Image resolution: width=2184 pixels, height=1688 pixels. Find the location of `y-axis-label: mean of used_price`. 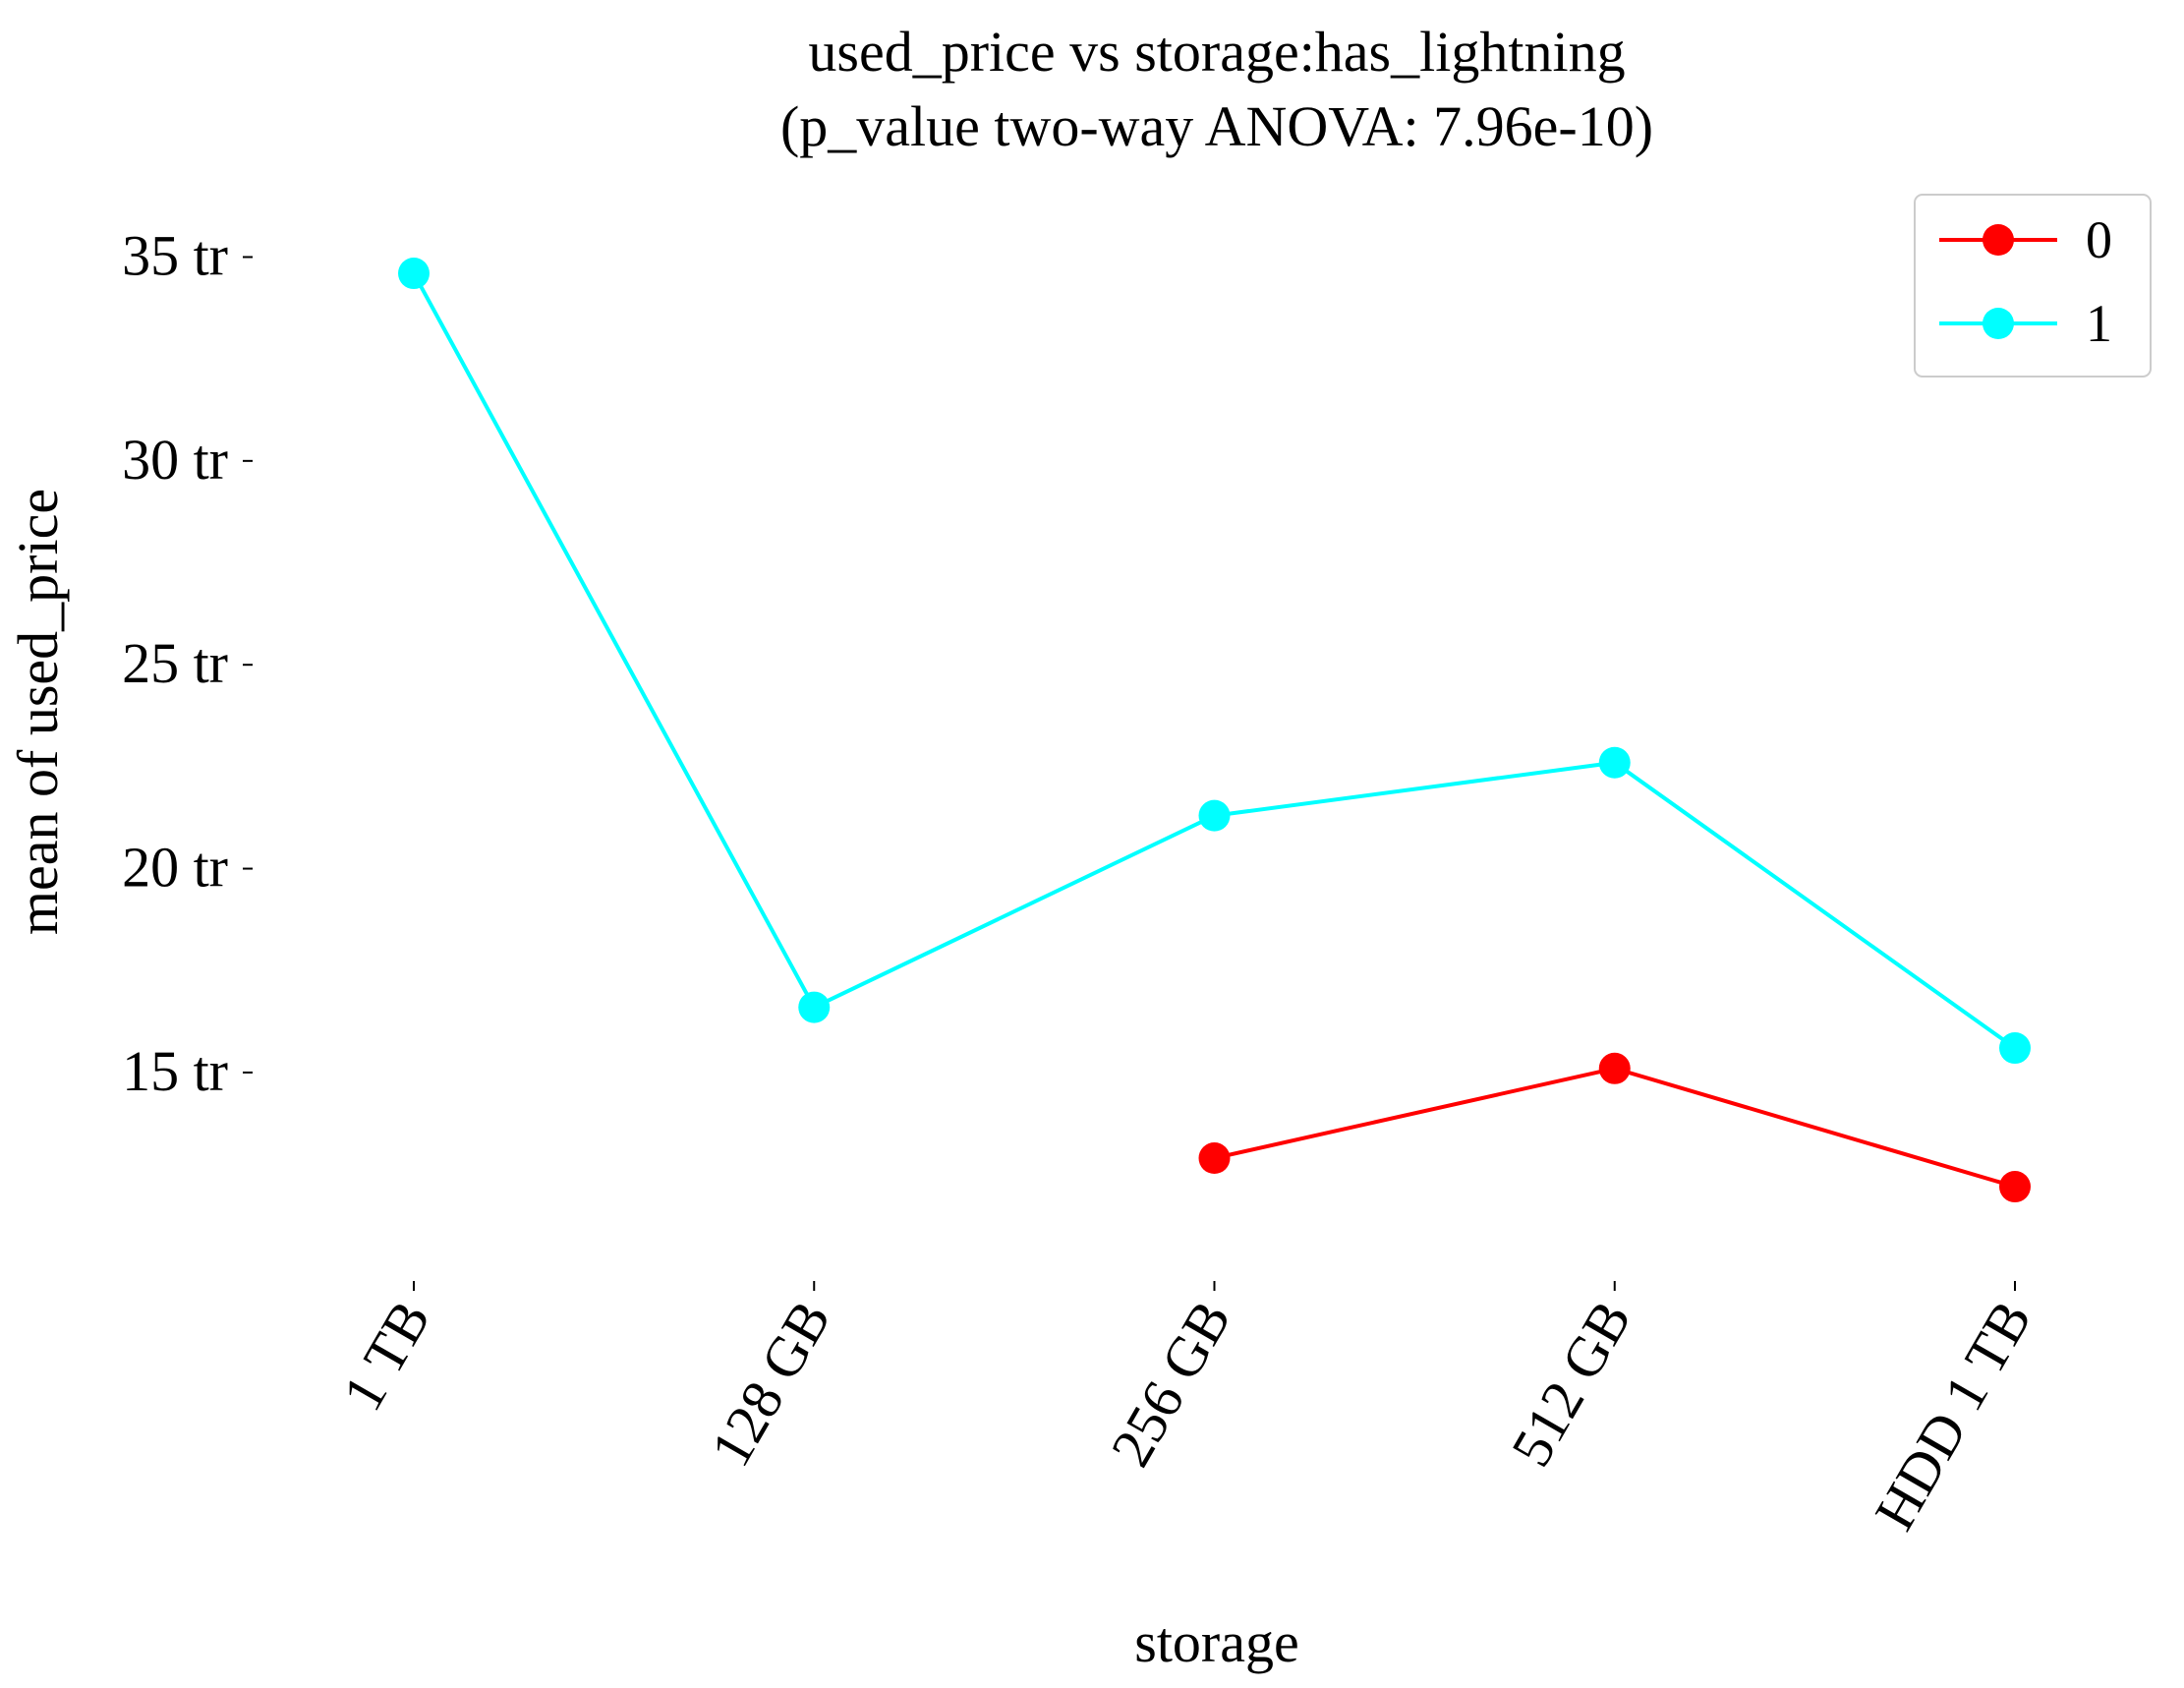

y-axis-label: mean of used_price is located at coordinates (38, 712).